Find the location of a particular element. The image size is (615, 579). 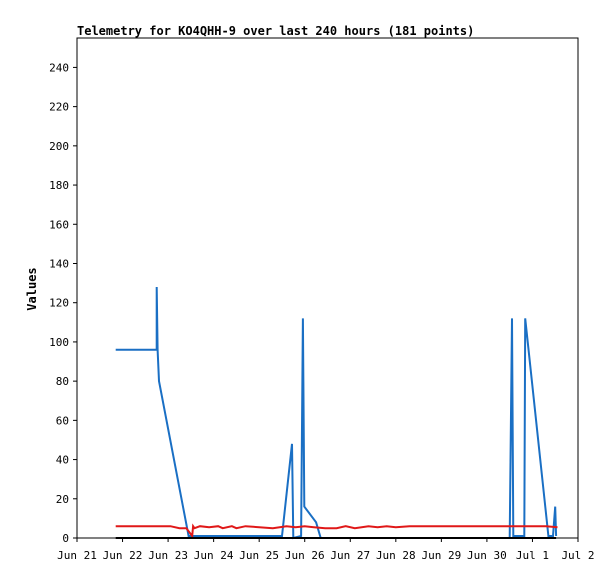

y-axis: 0 20 40 60 80 100 120 140 160 180 200 220 240 is located at coordinates (63, 303).